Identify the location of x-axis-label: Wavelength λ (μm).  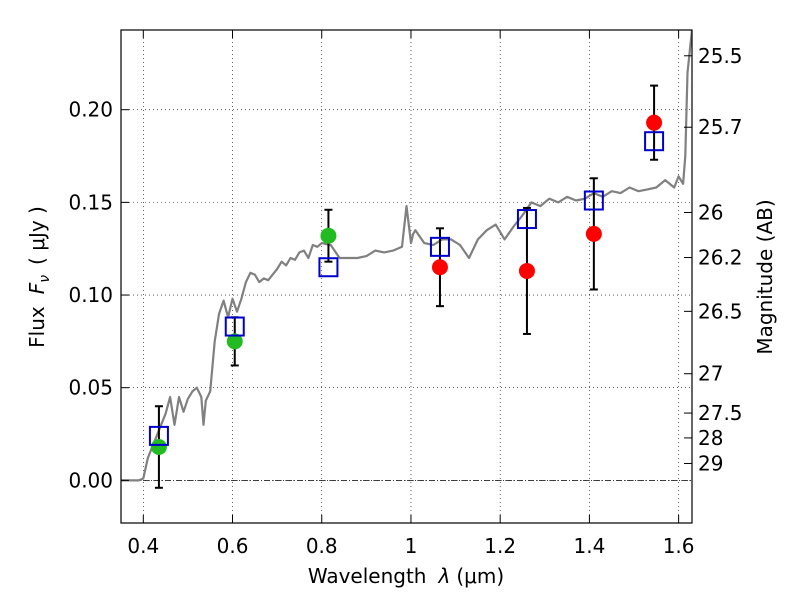
(406, 576).